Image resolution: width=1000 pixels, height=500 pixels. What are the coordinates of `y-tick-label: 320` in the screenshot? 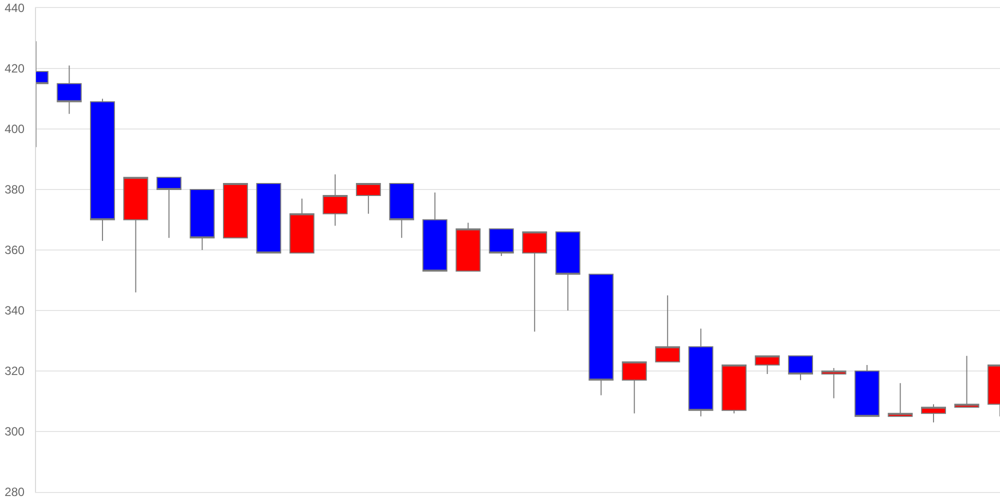 It's located at (14, 371).